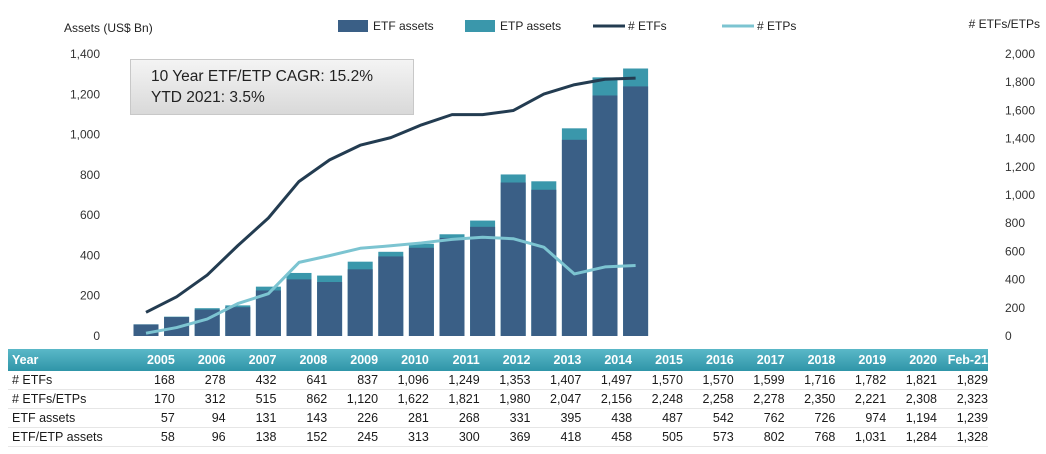 This screenshot has width=1046, height=454. I want to click on table-cell: 1,120, so click(353, 399).